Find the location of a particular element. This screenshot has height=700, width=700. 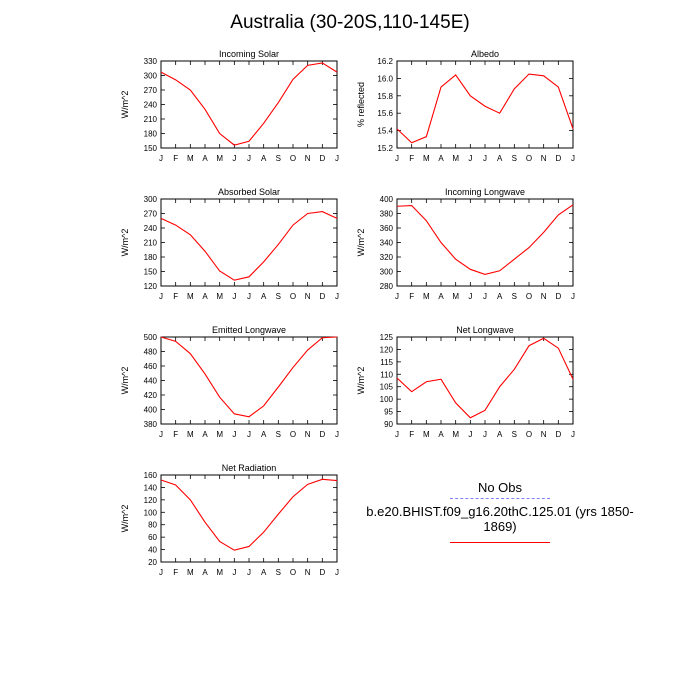

y-tick-label: 280 is located at coordinates (387, 286).